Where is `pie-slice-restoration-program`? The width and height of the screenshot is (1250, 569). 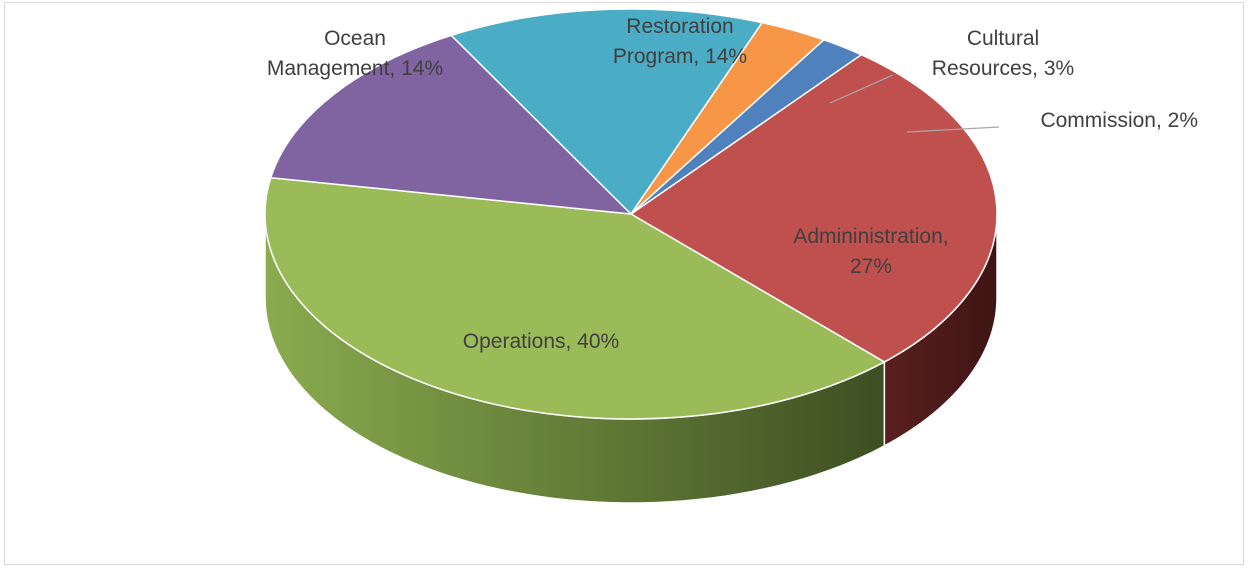
pie-slice-restoration-program is located at coordinates (606, 112).